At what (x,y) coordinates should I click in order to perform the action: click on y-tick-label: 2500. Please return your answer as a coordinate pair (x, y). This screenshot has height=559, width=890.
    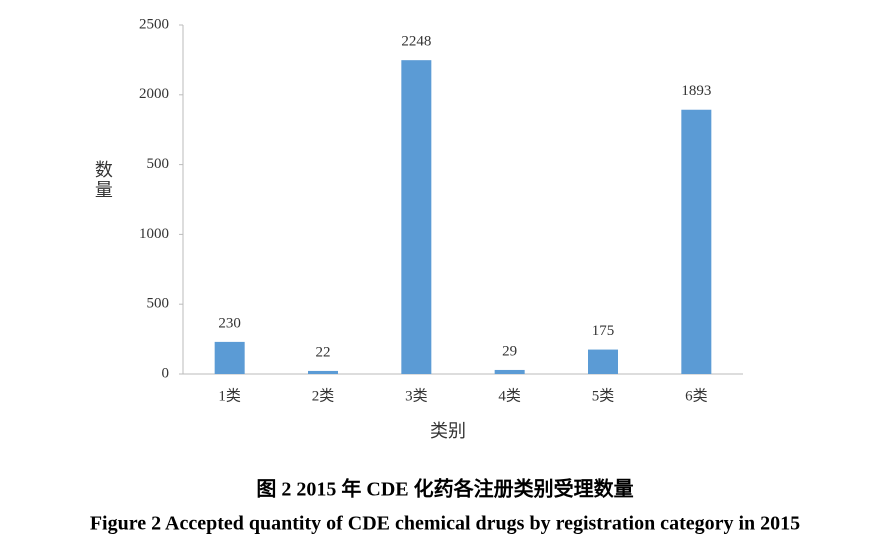
    Looking at the image, I should click on (154, 24).